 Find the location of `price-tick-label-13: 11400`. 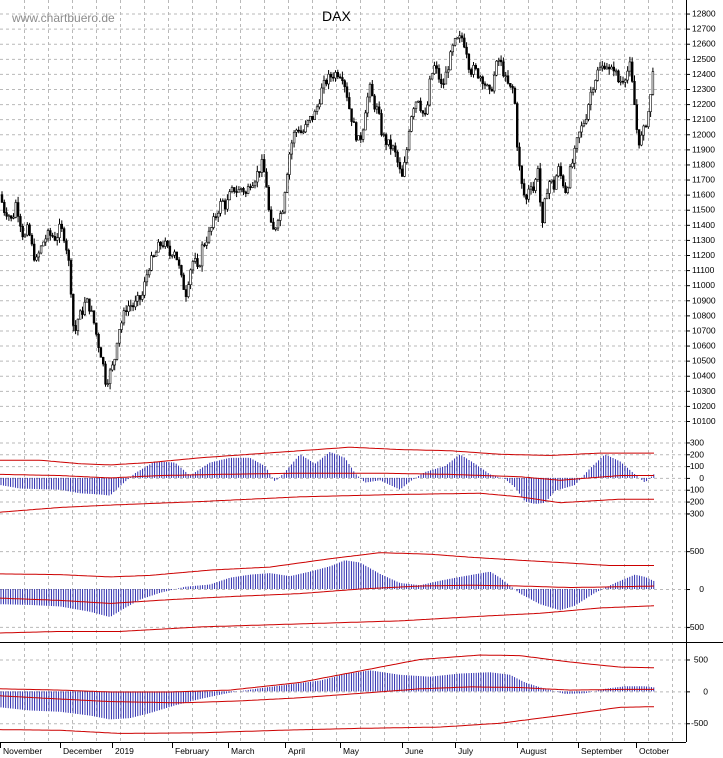

price-tick-label-13: 11400 is located at coordinates (703, 225).